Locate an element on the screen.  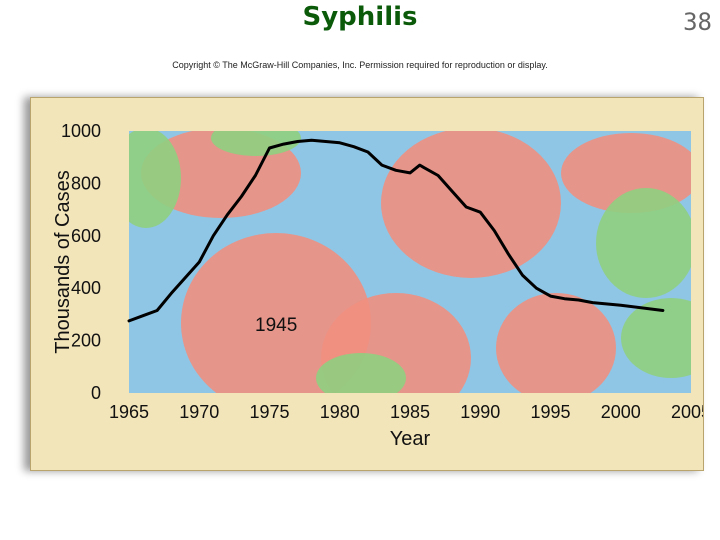
slide-number: 38 is located at coordinates (697, 22).